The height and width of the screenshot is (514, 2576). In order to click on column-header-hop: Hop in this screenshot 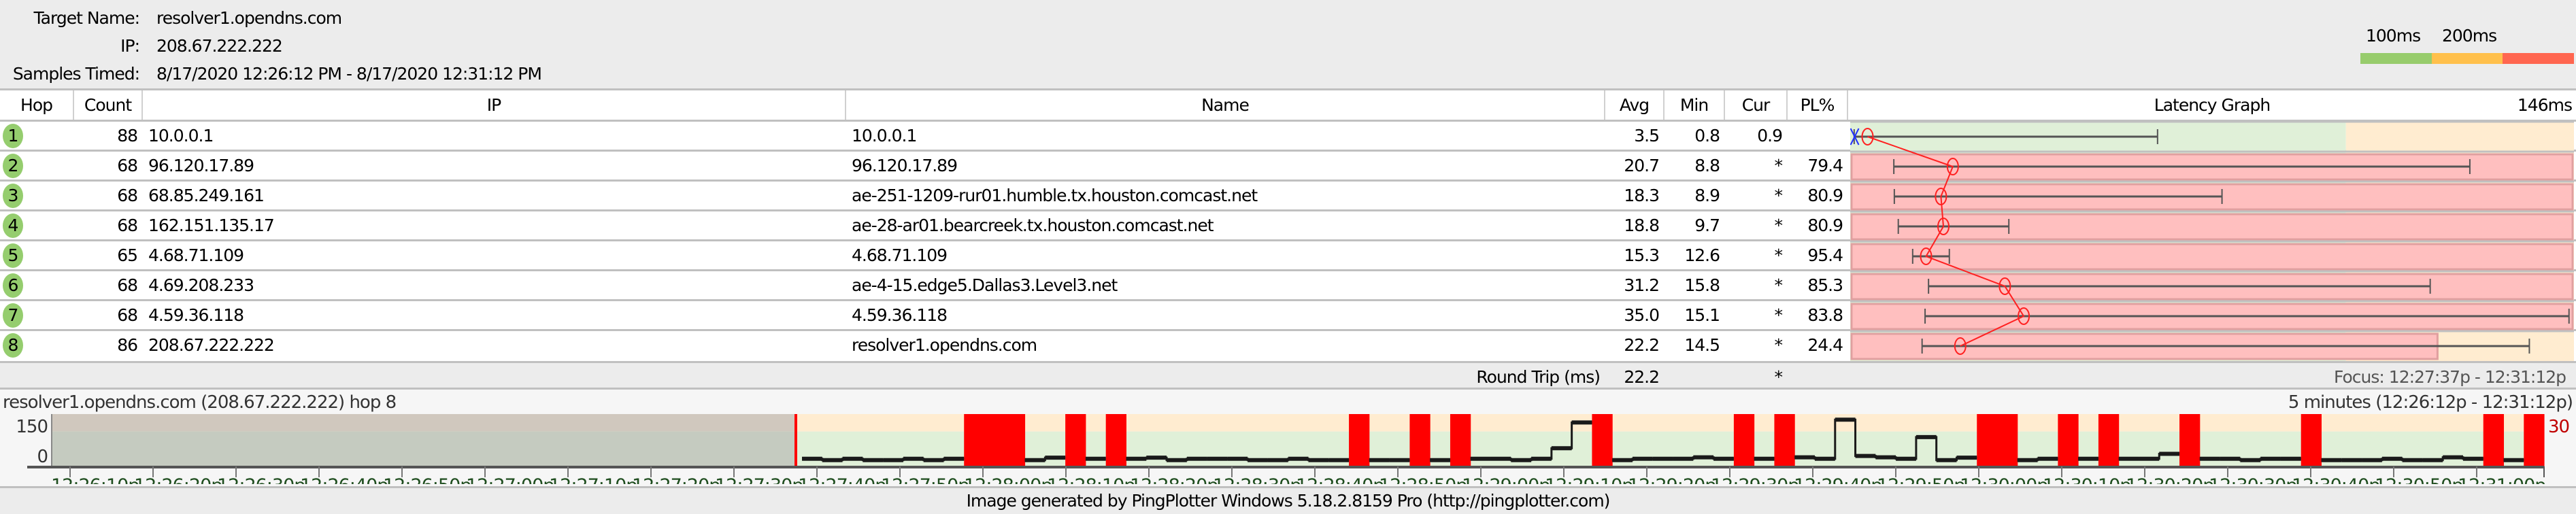, I will do `click(37, 105)`.